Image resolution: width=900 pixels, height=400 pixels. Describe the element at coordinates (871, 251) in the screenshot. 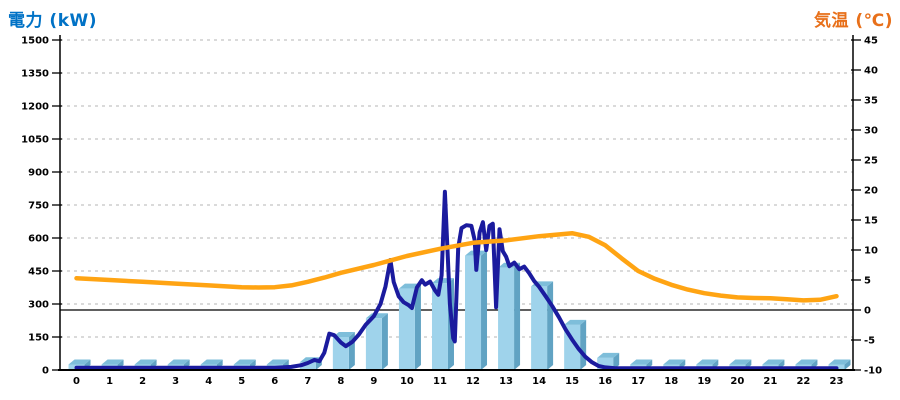

I see `right-axis-tick-label: 10` at that location.